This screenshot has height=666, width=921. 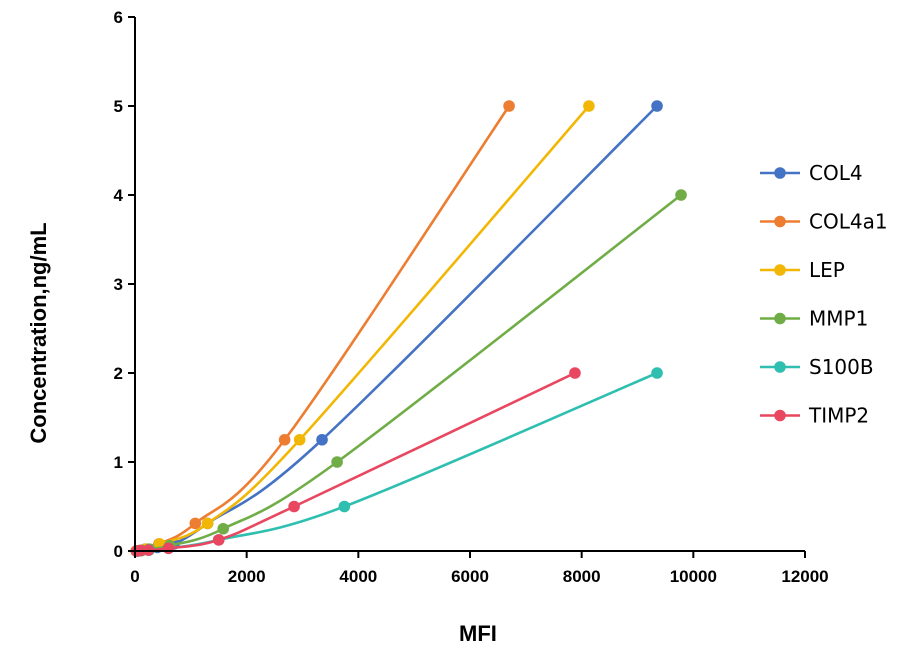 What do you see at coordinates (824, 294) in the screenshot?
I see `legend: COL4 COL4a1 LEP MMP1 S100B TIMP2` at bounding box center [824, 294].